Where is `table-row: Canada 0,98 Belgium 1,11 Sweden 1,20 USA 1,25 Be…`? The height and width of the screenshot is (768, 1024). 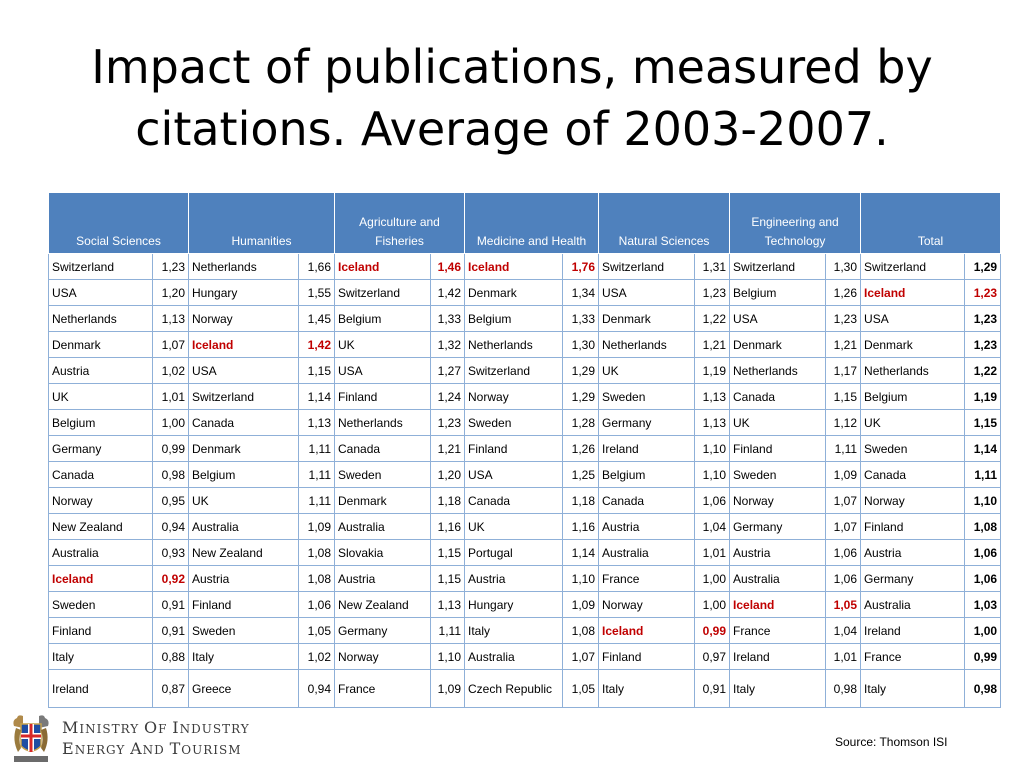 table-row: Canada 0,98 Belgium 1,11 Sweden 1,20 USA 1,25 Be… is located at coordinates (525, 474).